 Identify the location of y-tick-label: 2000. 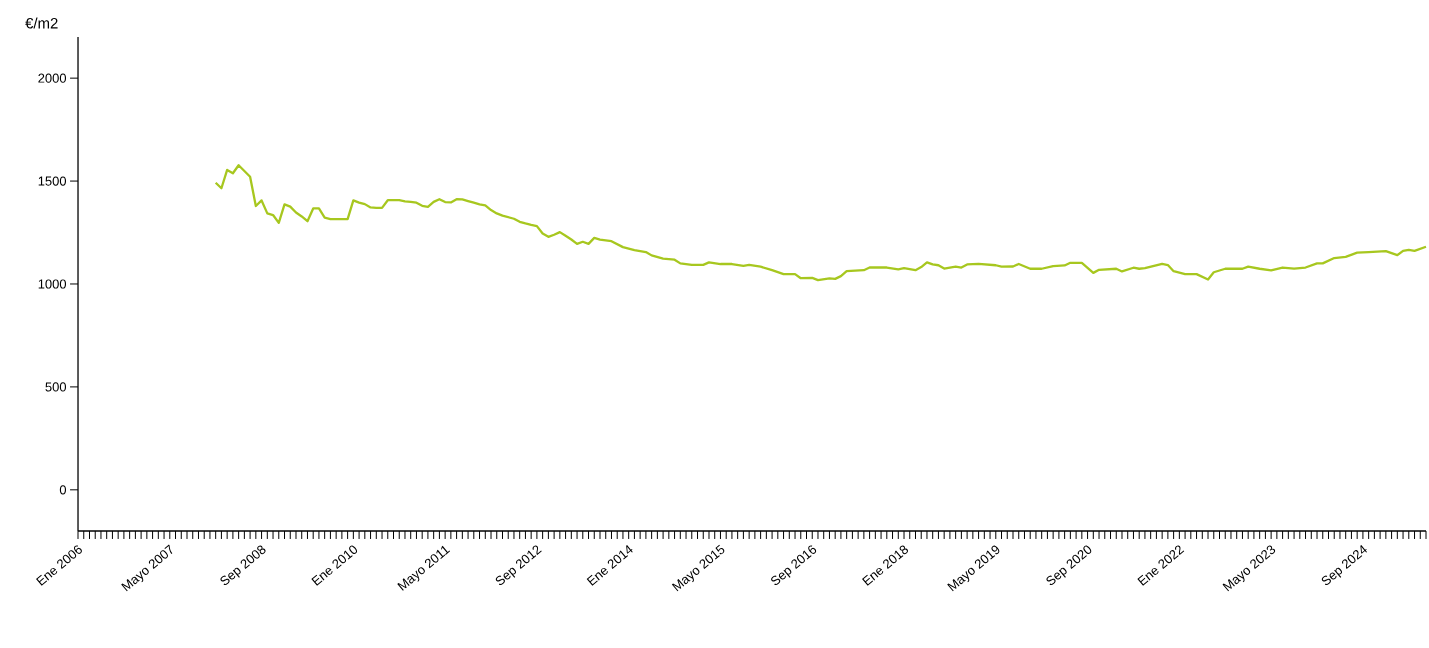
(52, 78).